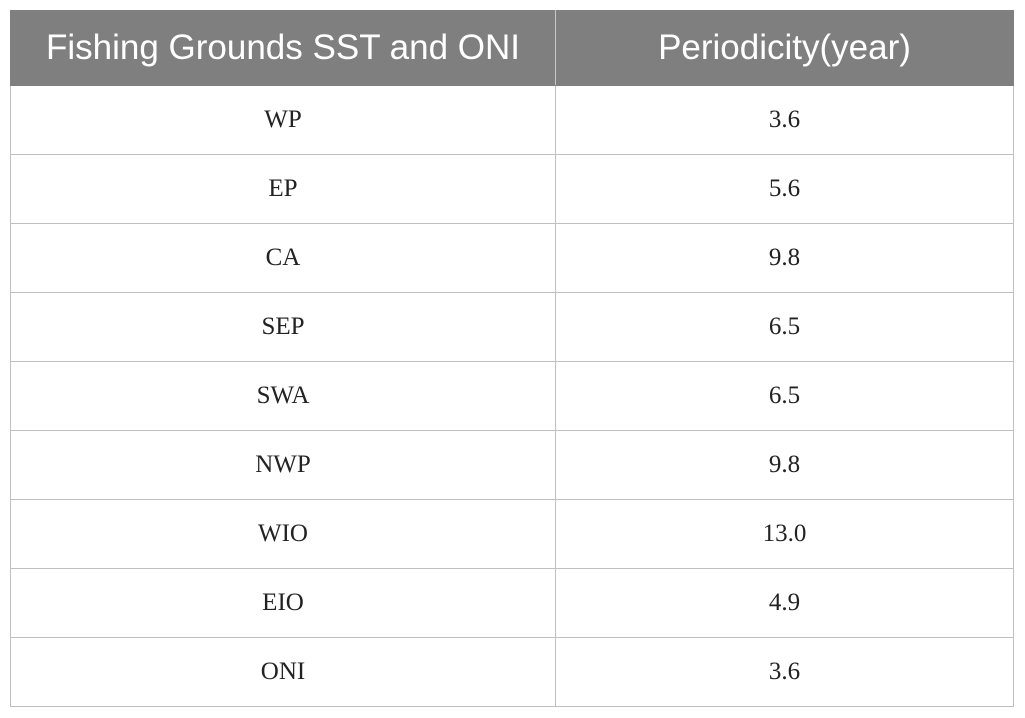 The height and width of the screenshot is (718, 1025). I want to click on cell-region: NWP, so click(283, 465).